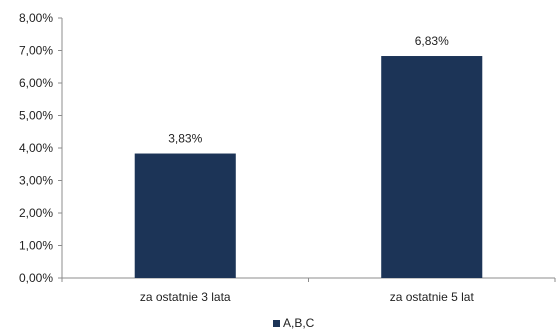  Describe the element at coordinates (276, 323) in the screenshot. I see `legend-swatch` at that location.